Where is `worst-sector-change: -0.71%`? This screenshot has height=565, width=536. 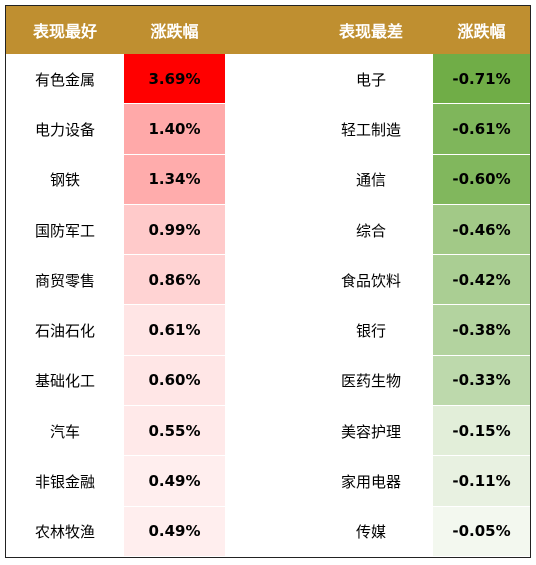 worst-sector-change: -0.71% is located at coordinates (481, 79).